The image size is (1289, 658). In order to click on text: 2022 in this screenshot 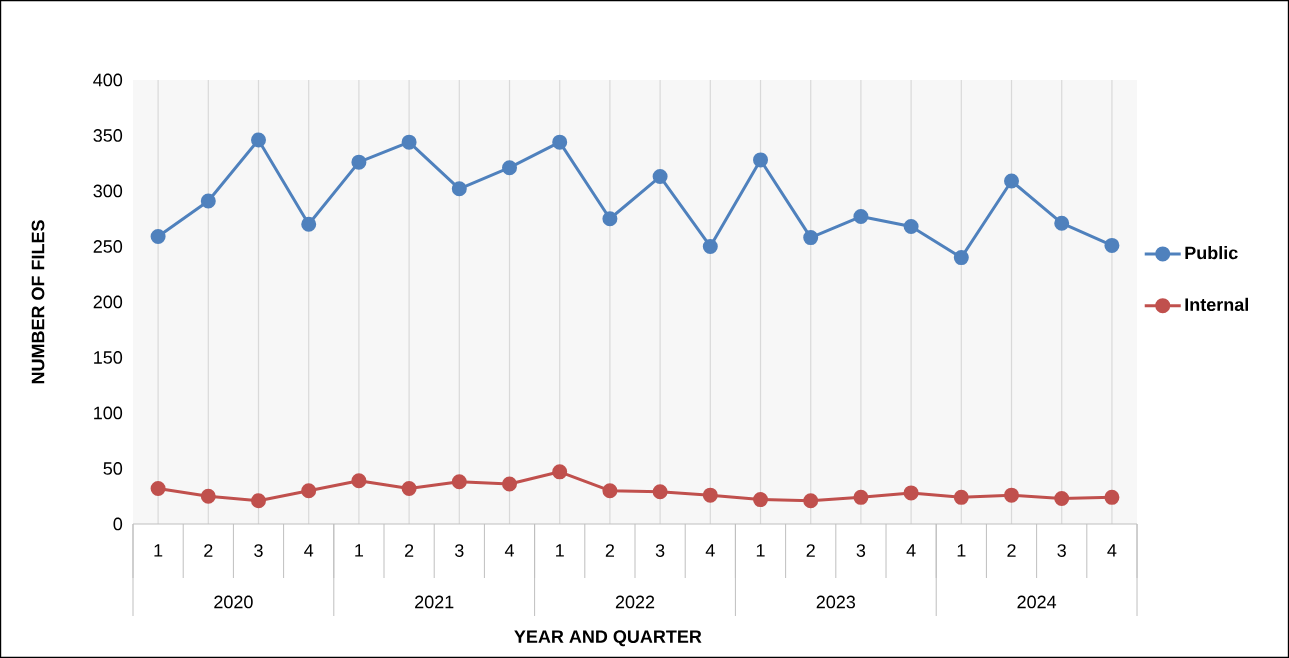, I will do `click(635, 602)`.